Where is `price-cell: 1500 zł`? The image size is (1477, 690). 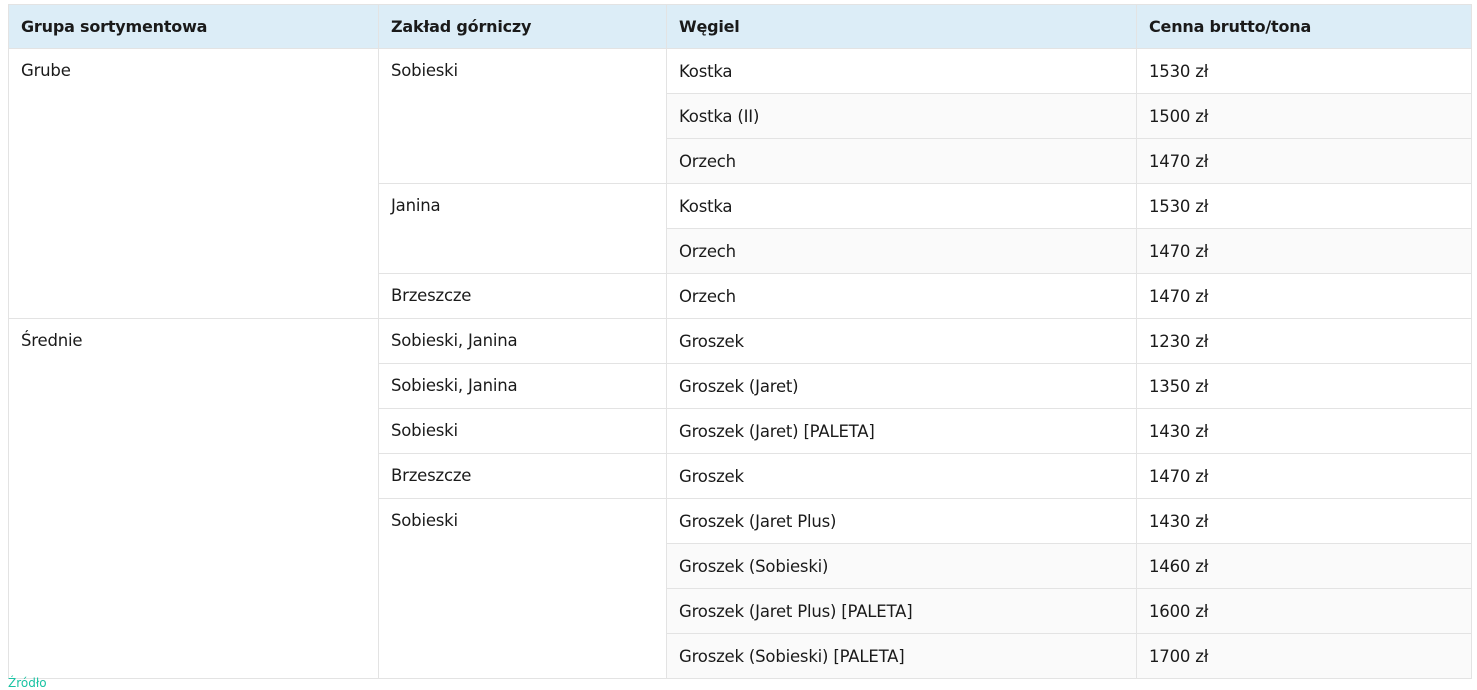
price-cell: 1500 zł is located at coordinates (1304, 116).